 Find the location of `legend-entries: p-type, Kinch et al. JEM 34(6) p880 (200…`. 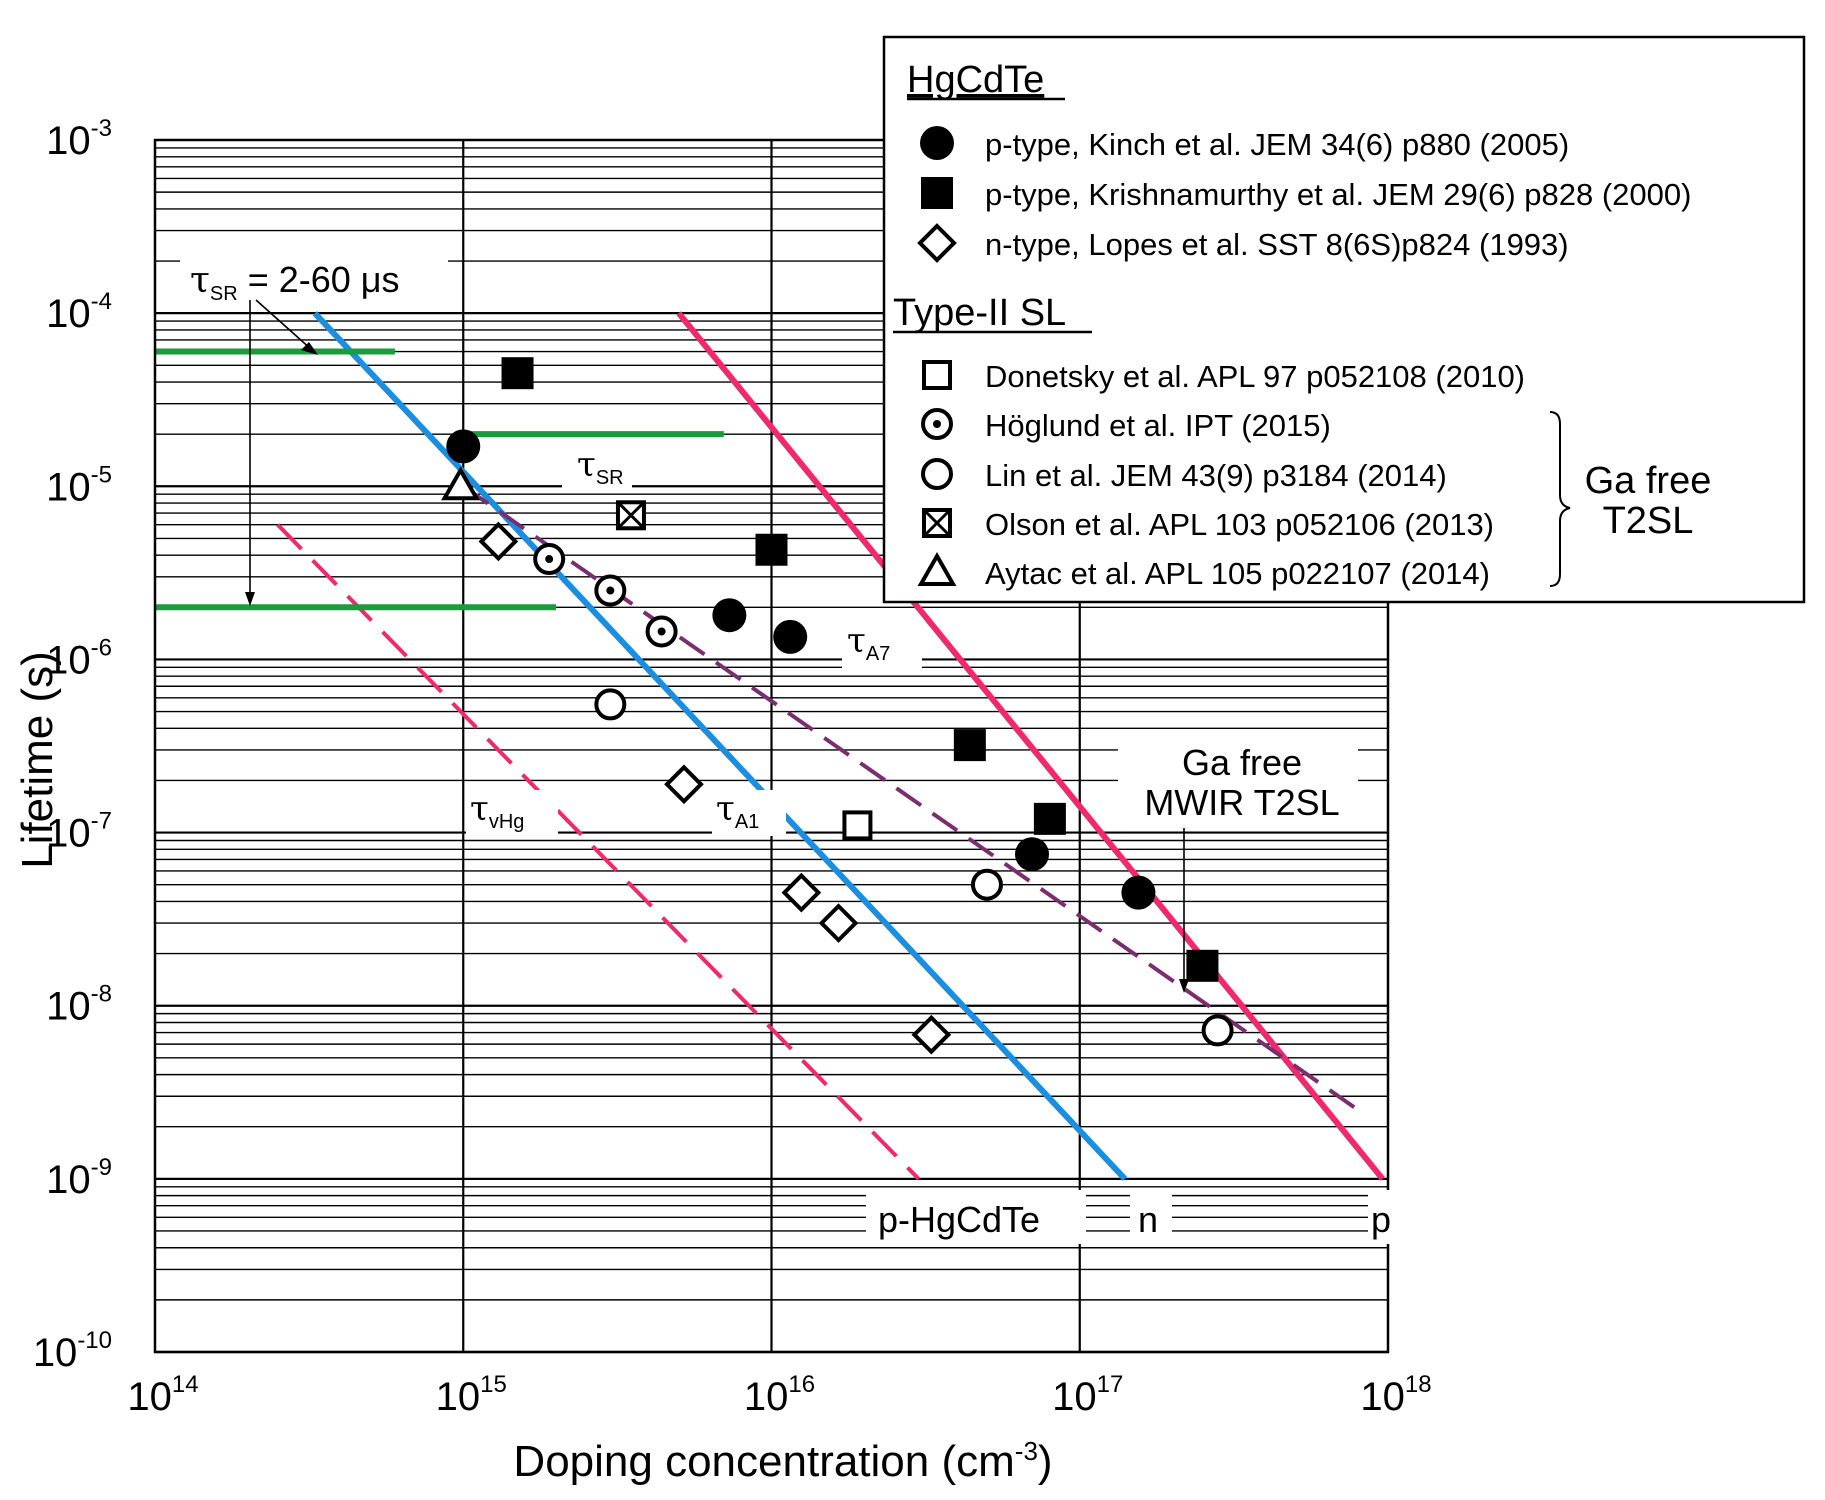

legend-entries: p-type, Kinch et al. JEM 34(6) p880 (200… is located at coordinates (1304, 358).